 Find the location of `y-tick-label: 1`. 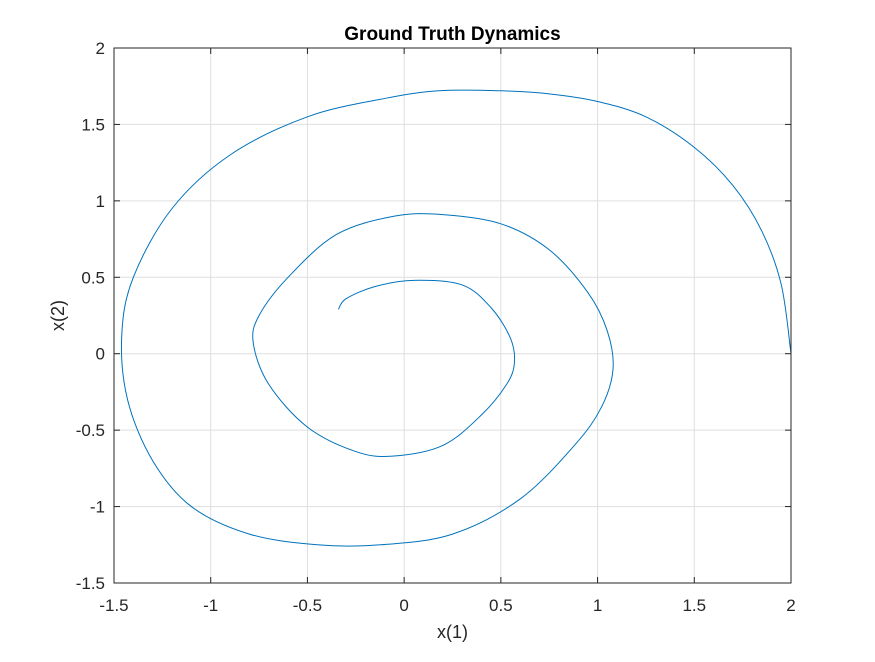

y-tick-label: 1 is located at coordinates (100, 201).